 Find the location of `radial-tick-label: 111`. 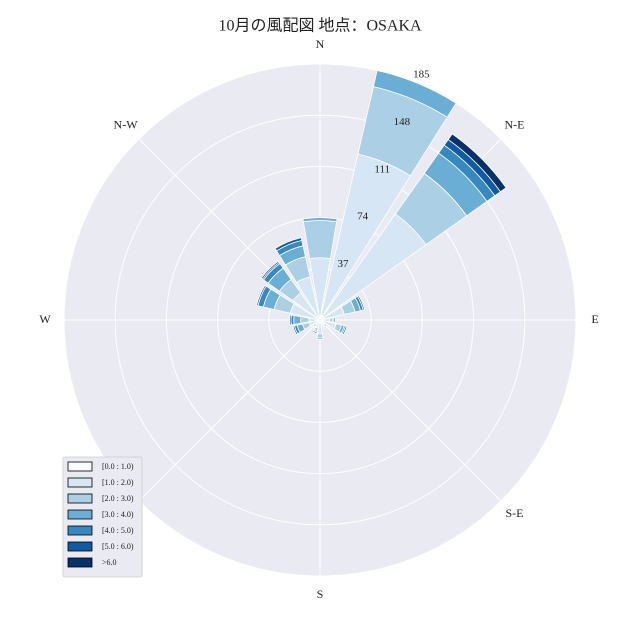

radial-tick-label: 111 is located at coordinates (382, 169).